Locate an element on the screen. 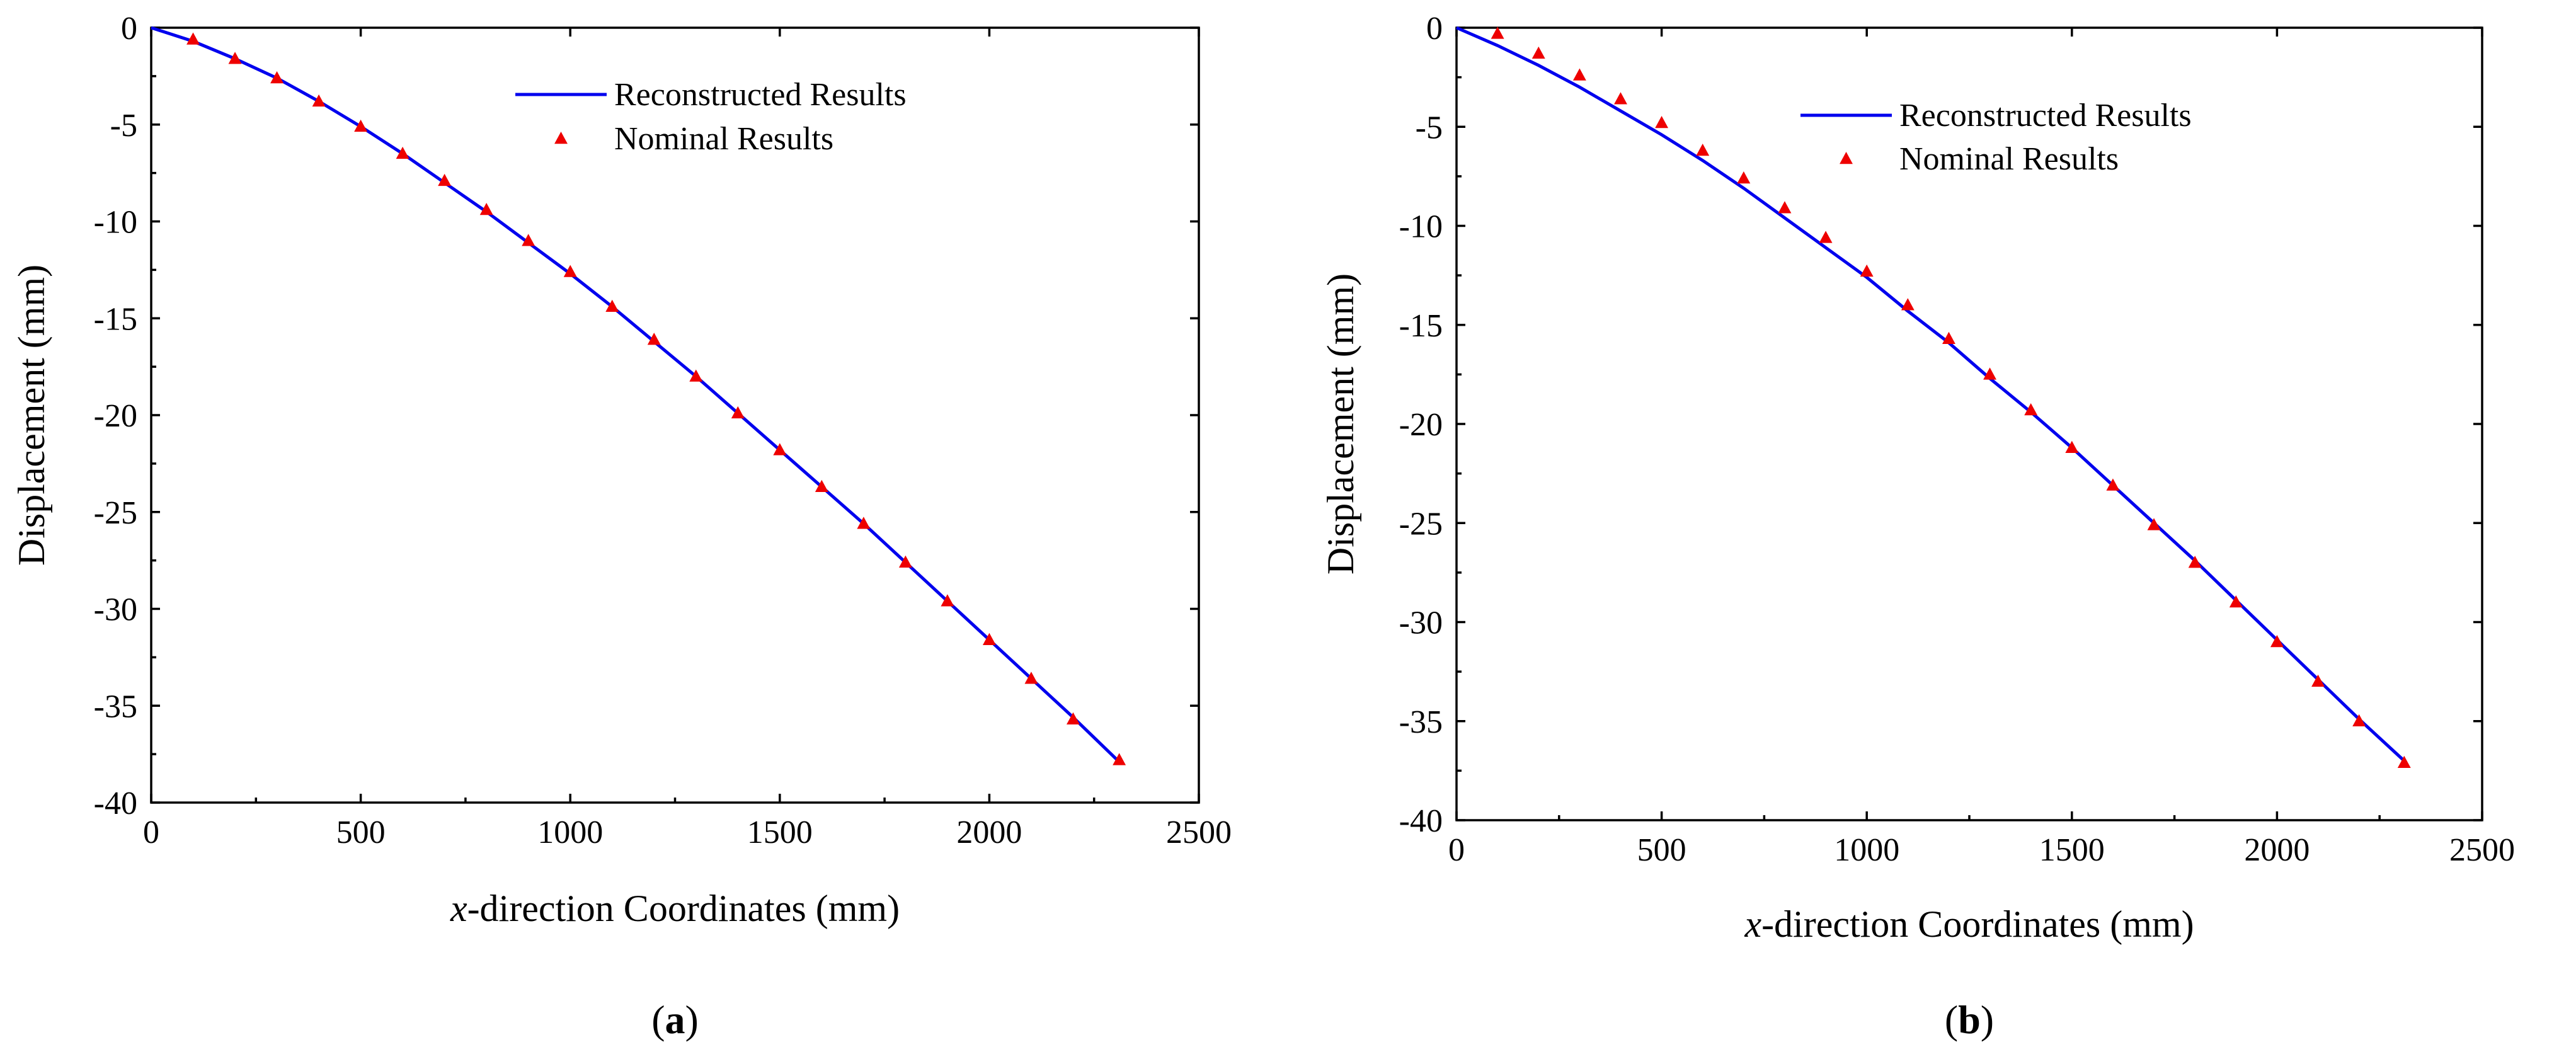 This screenshot has height=1064, width=2576. panel-label: (a) is located at coordinates (675, 1019).